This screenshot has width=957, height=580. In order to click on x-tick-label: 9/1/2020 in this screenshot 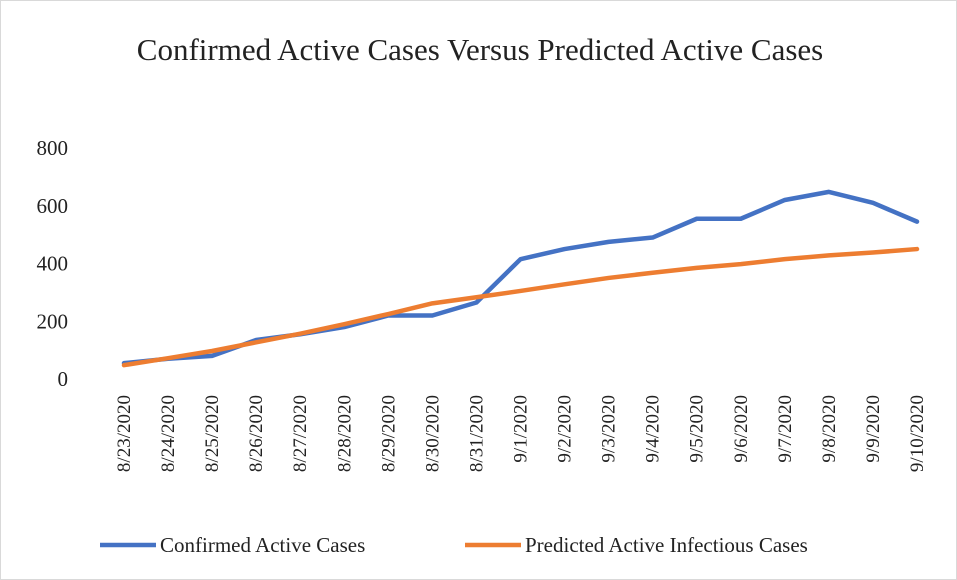, I will do `click(521, 429)`.